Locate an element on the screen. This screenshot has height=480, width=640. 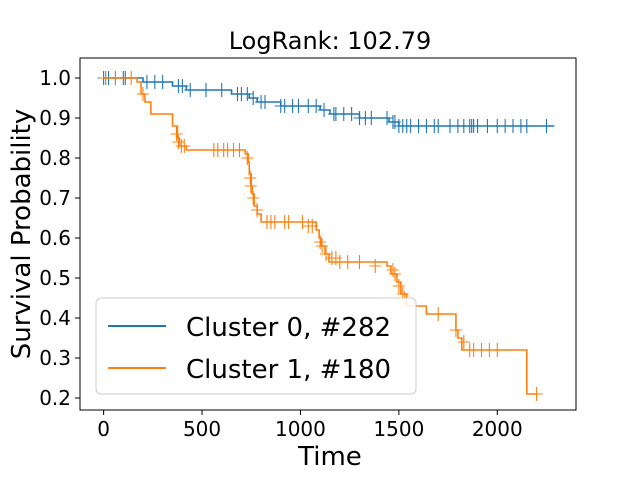
x-tick-label: 0 is located at coordinates (103, 429).